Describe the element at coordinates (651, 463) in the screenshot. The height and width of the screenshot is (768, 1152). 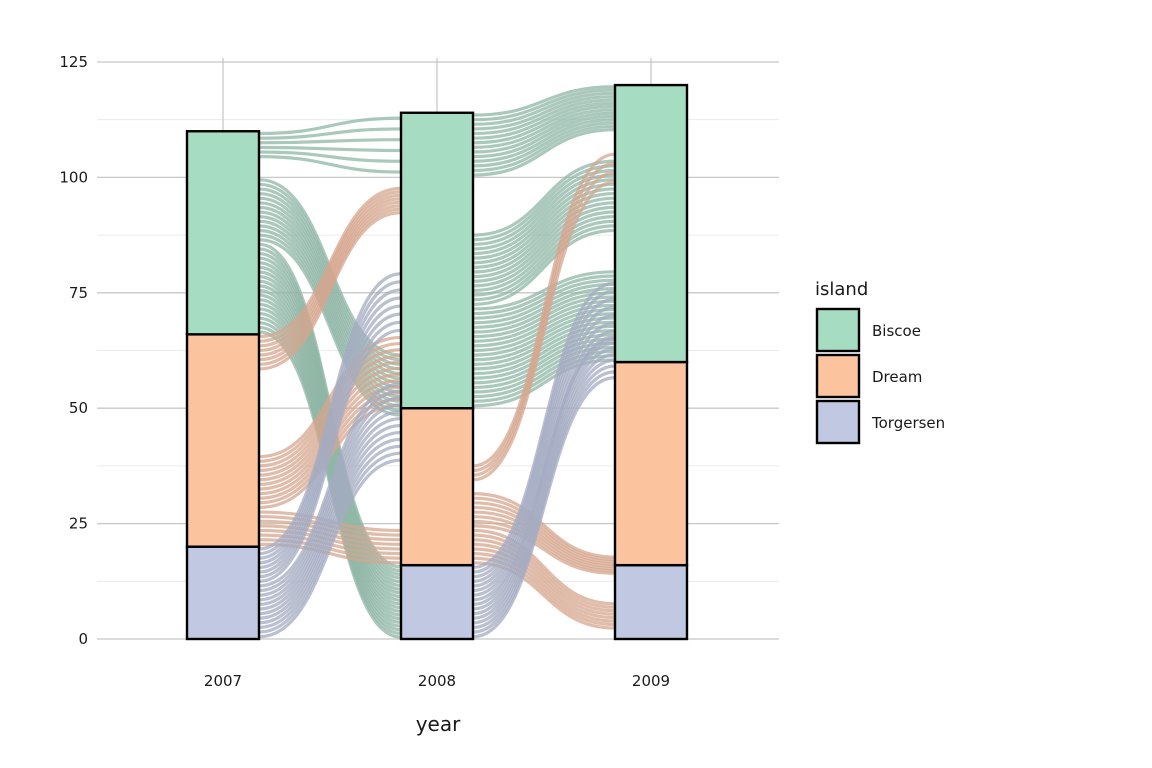
I see `bar-2009-dream` at that location.